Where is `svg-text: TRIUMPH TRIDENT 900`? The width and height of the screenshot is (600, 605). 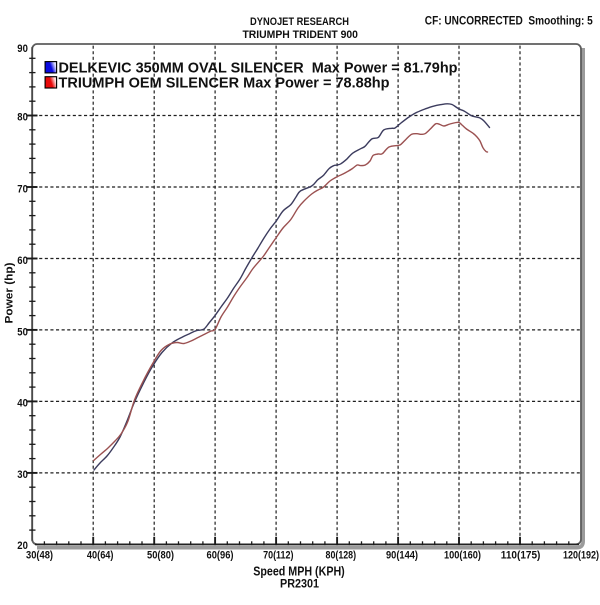
svg-text: TRIUMPH TRIDENT 900 is located at coordinates (300, 35).